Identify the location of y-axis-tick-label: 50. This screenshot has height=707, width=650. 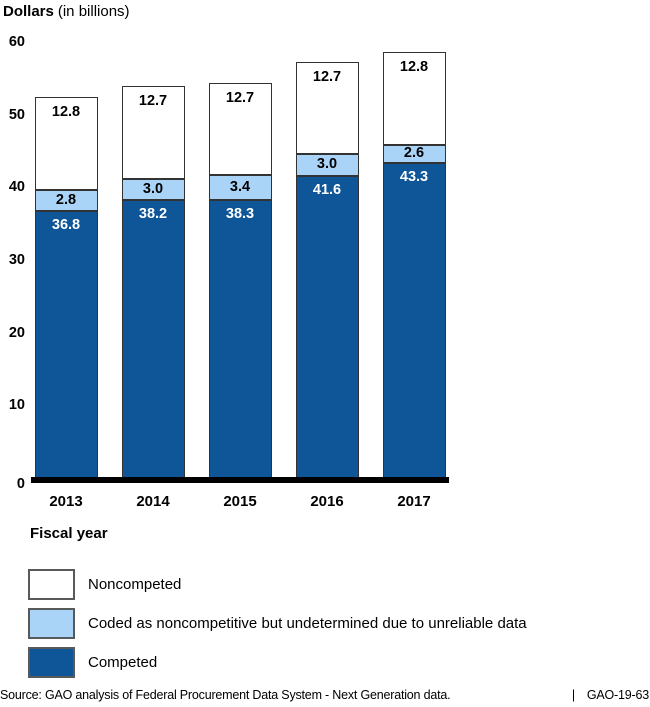
(16, 114).